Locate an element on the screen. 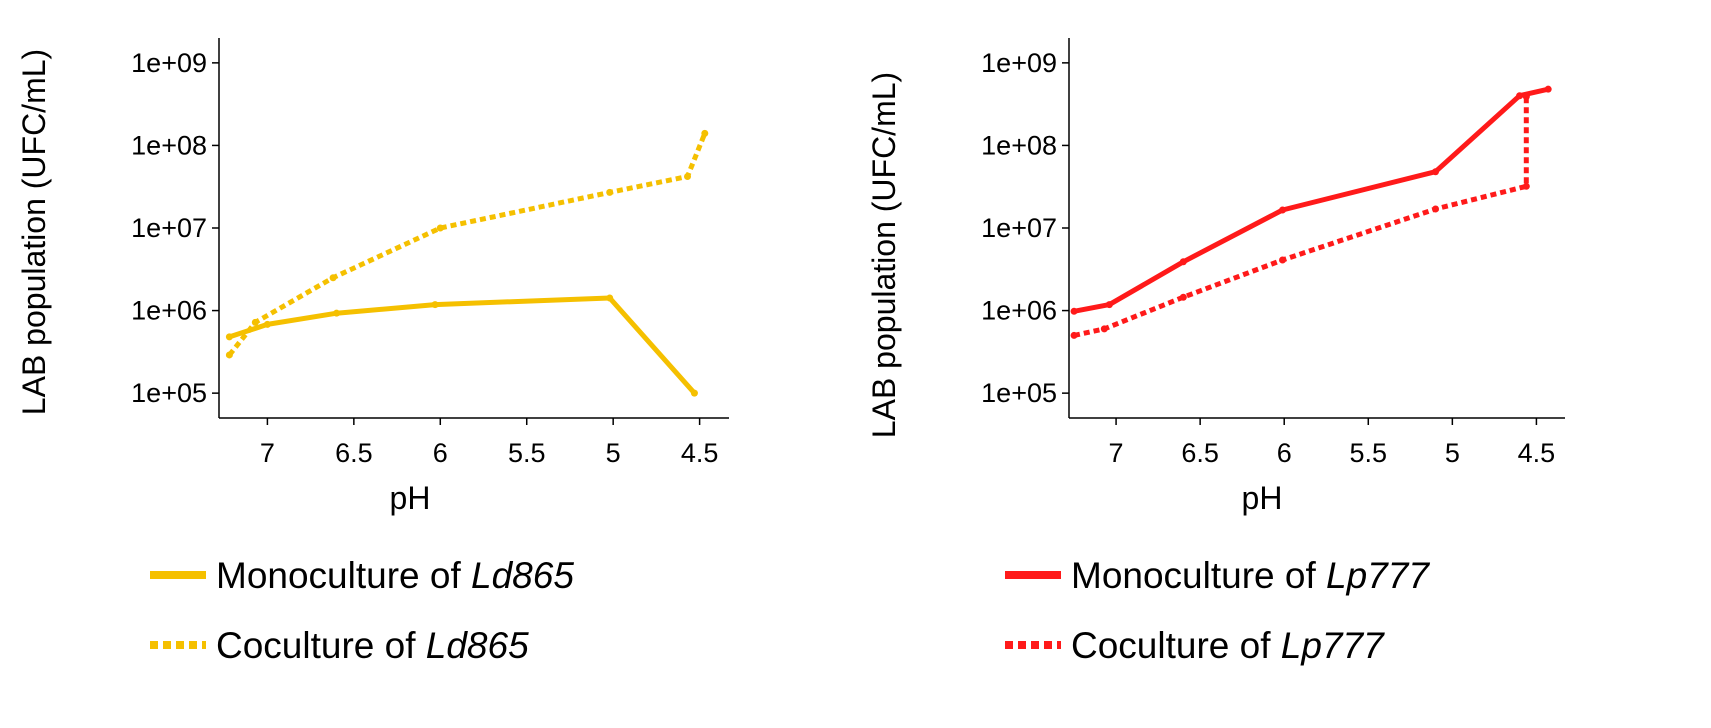 This screenshot has width=1711, height=728. series-line-coculture is located at coordinates (1301, 217).